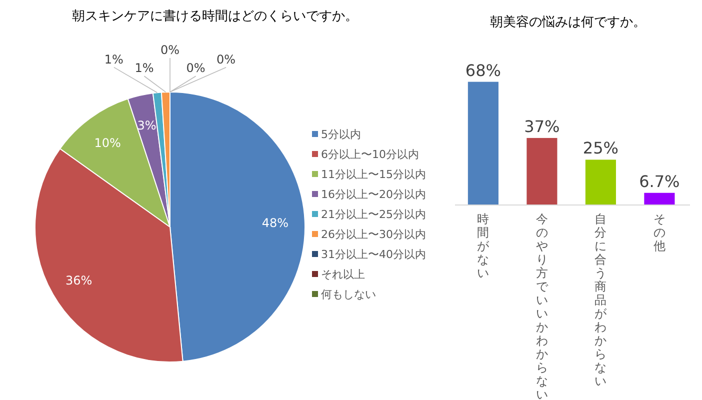 The height and width of the screenshot is (400, 702). Describe the element at coordinates (275, 223) in the screenshot. I see `data-label: 48%` at that location.